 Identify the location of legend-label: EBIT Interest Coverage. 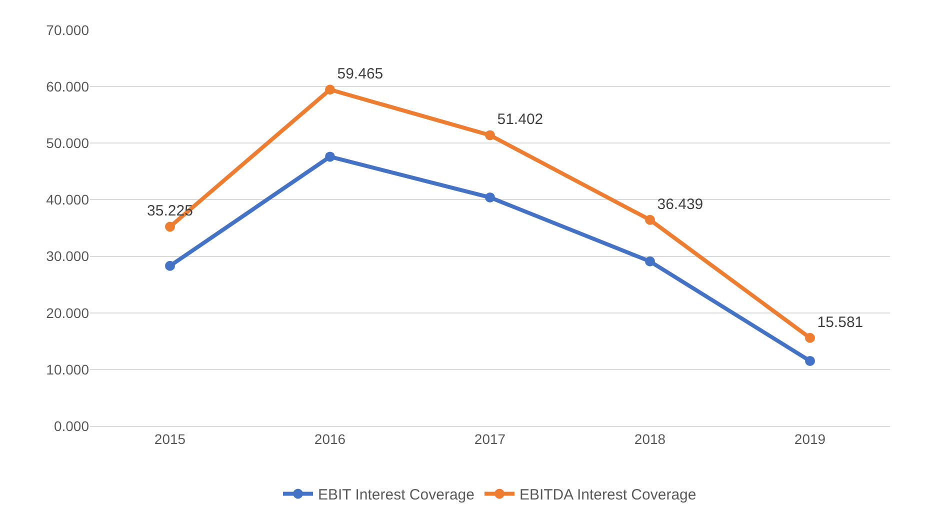
(396, 495).